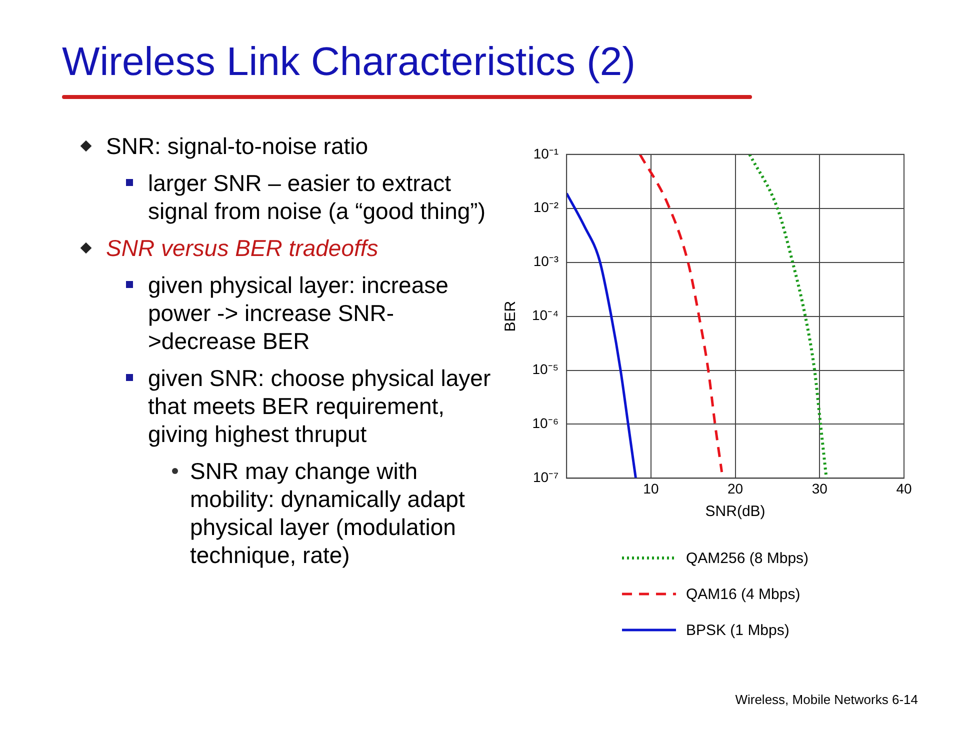 The image size is (980, 735). What do you see at coordinates (287, 248) in the screenshot?
I see `text: SNR versus BER tradeoffs` at bounding box center [287, 248].